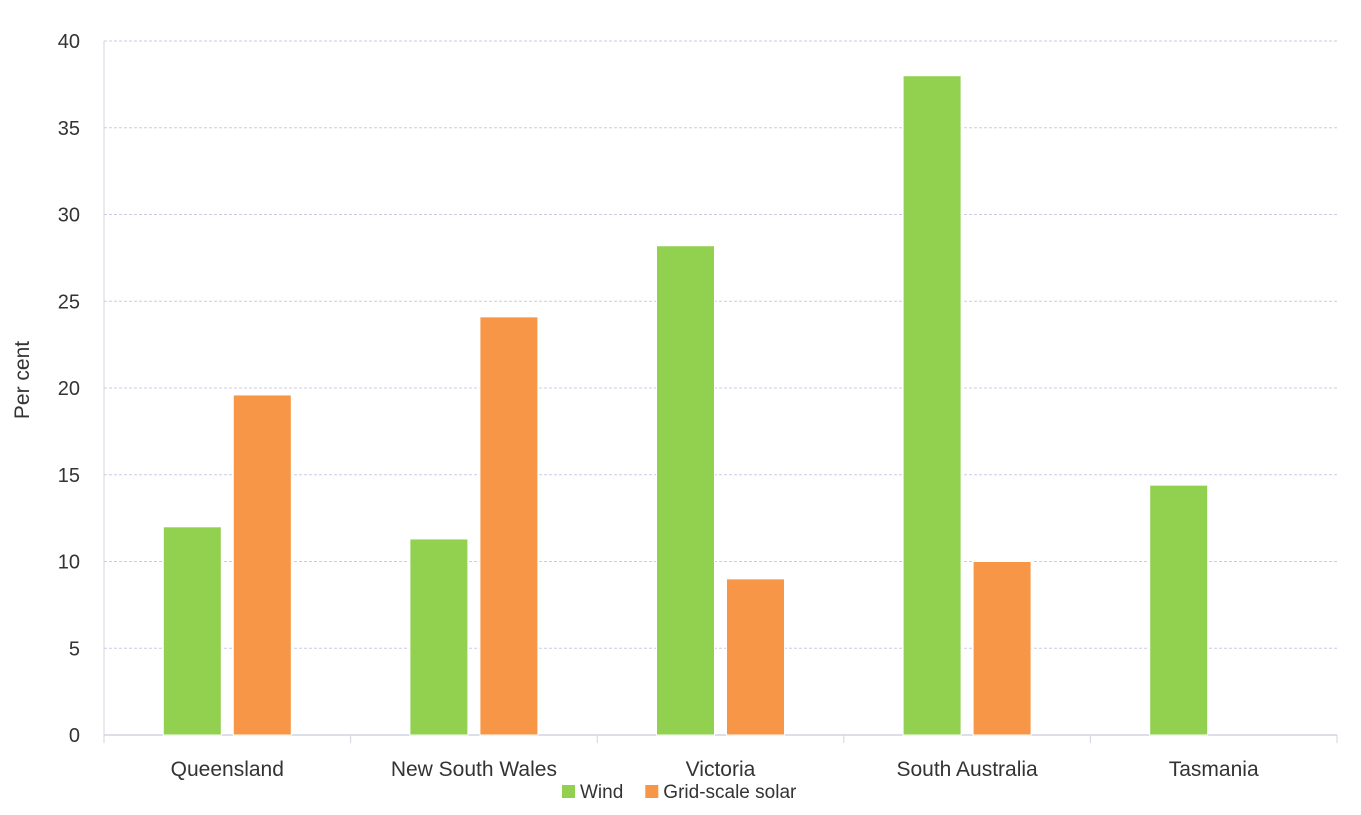 The height and width of the screenshot is (815, 1361). I want to click on y-tick-label: 0, so click(74, 736).